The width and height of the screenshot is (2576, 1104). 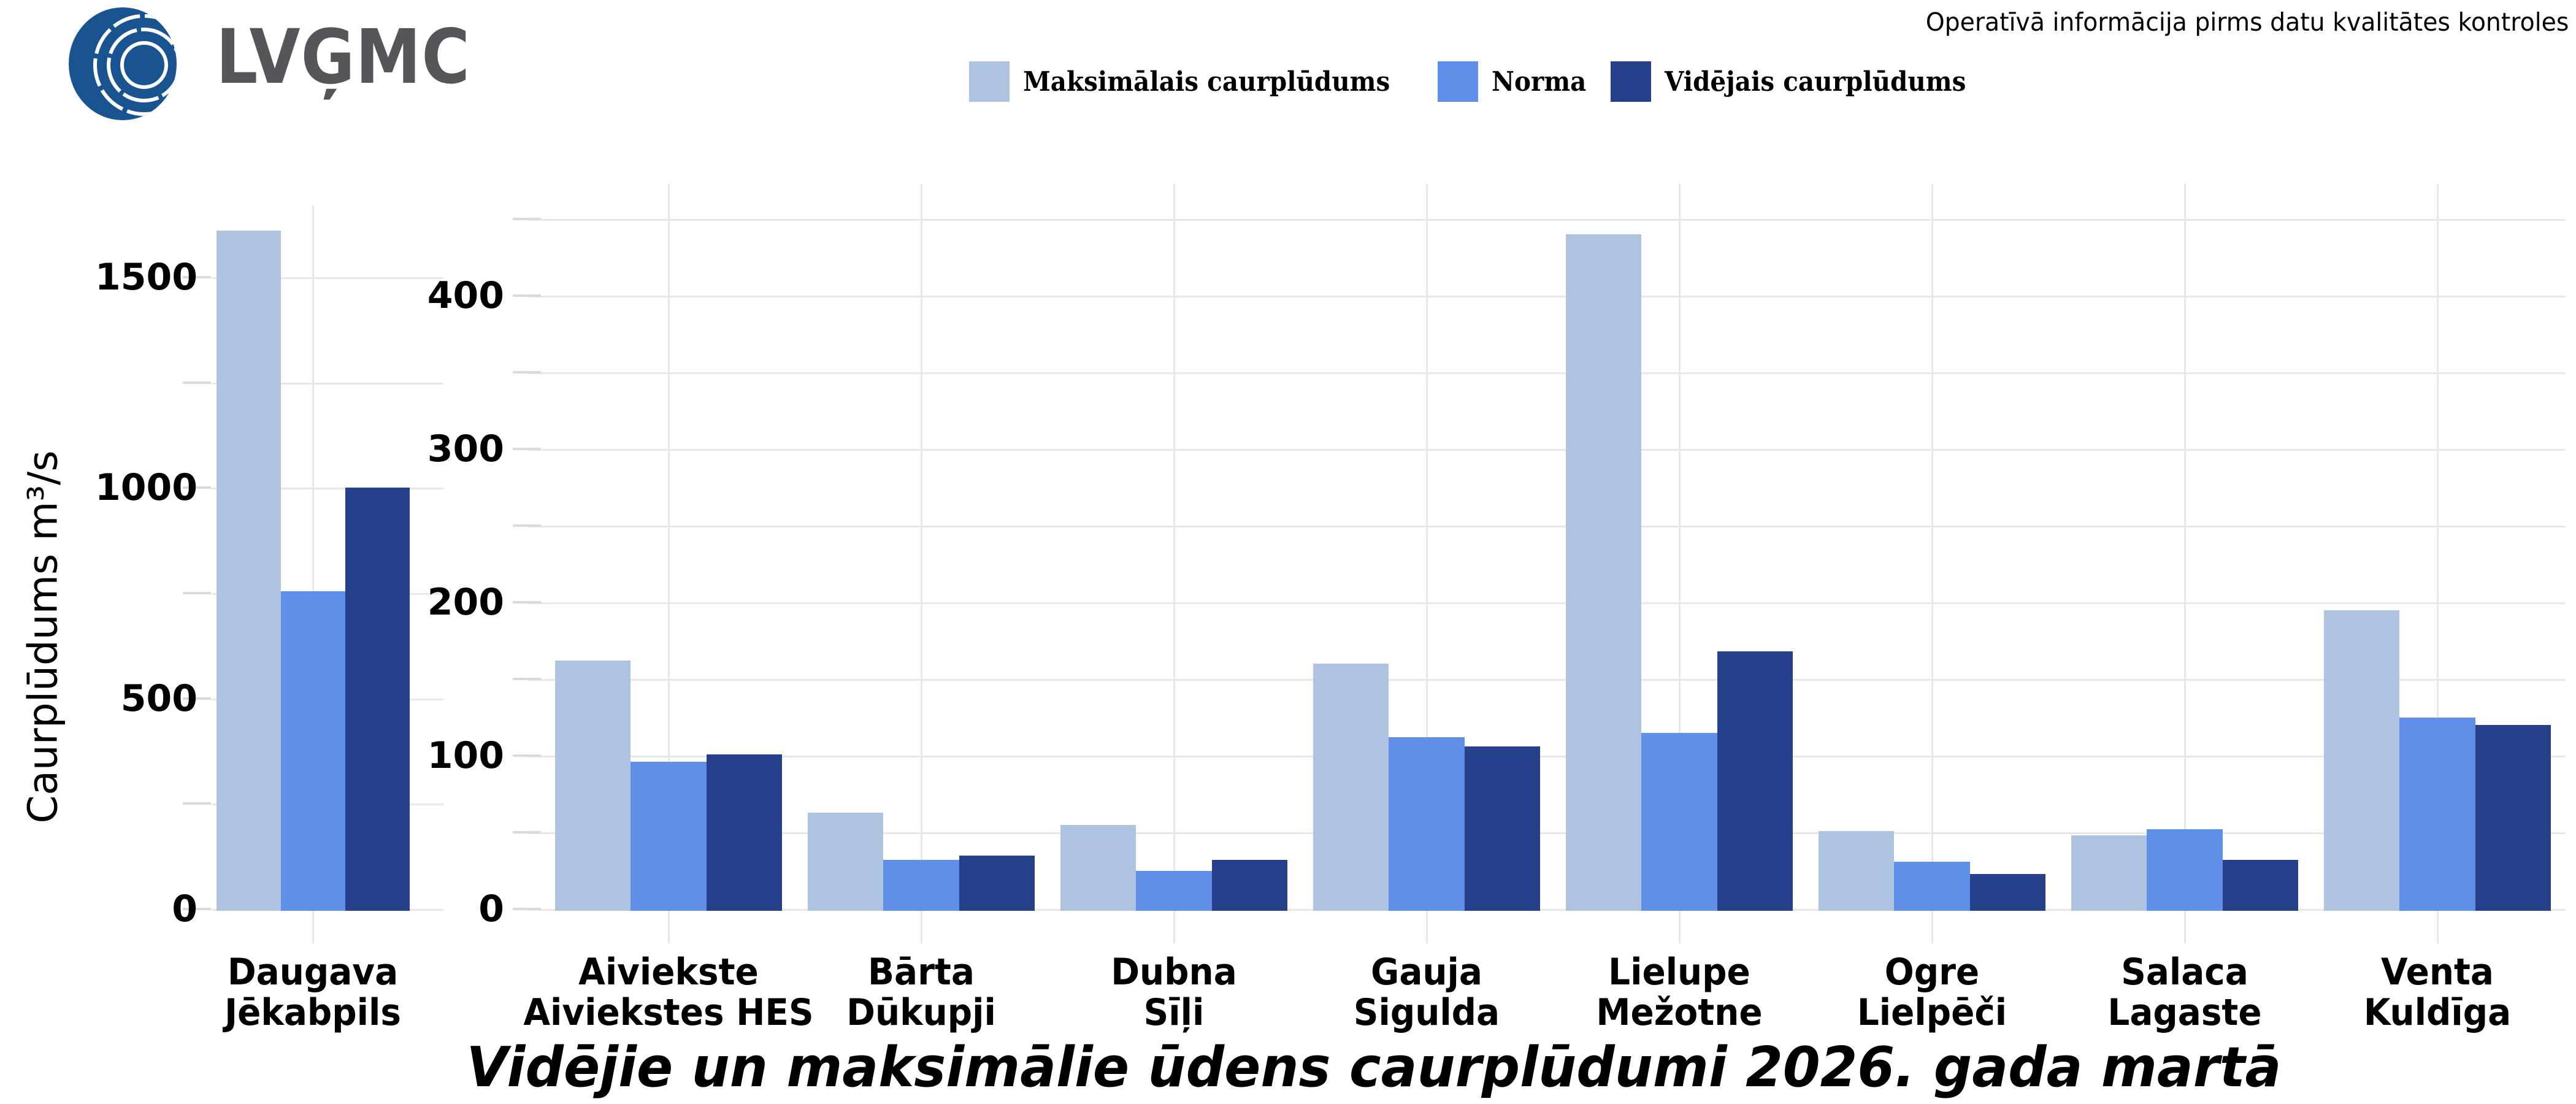 What do you see at coordinates (465, 295) in the screenshot?
I see `y-tick-label-400: 400` at bounding box center [465, 295].